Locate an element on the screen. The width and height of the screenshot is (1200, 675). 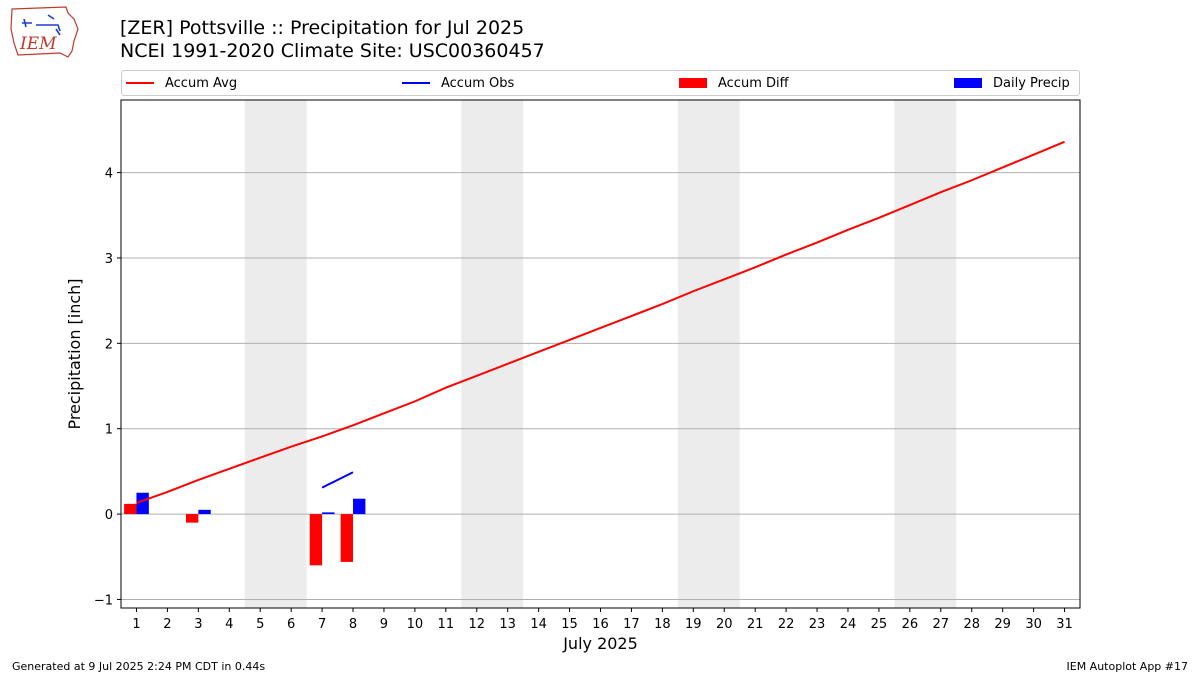
iowa-outline-icon is located at coordinates (44, 32).